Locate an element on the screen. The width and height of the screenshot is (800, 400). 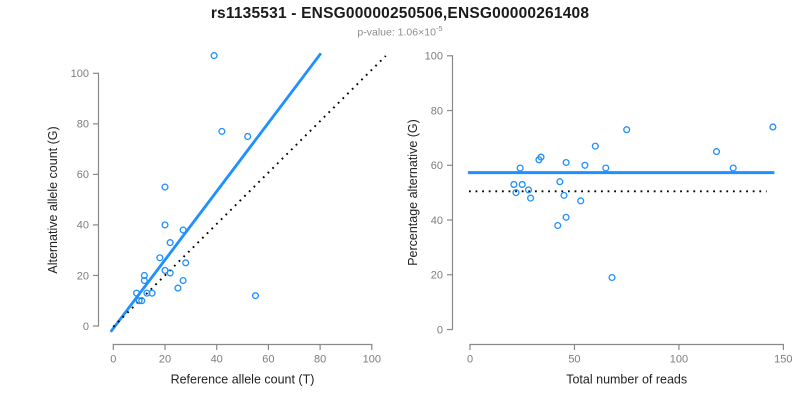
right-y-axis-title: Percentage alternative (G) is located at coordinates (413, 192).